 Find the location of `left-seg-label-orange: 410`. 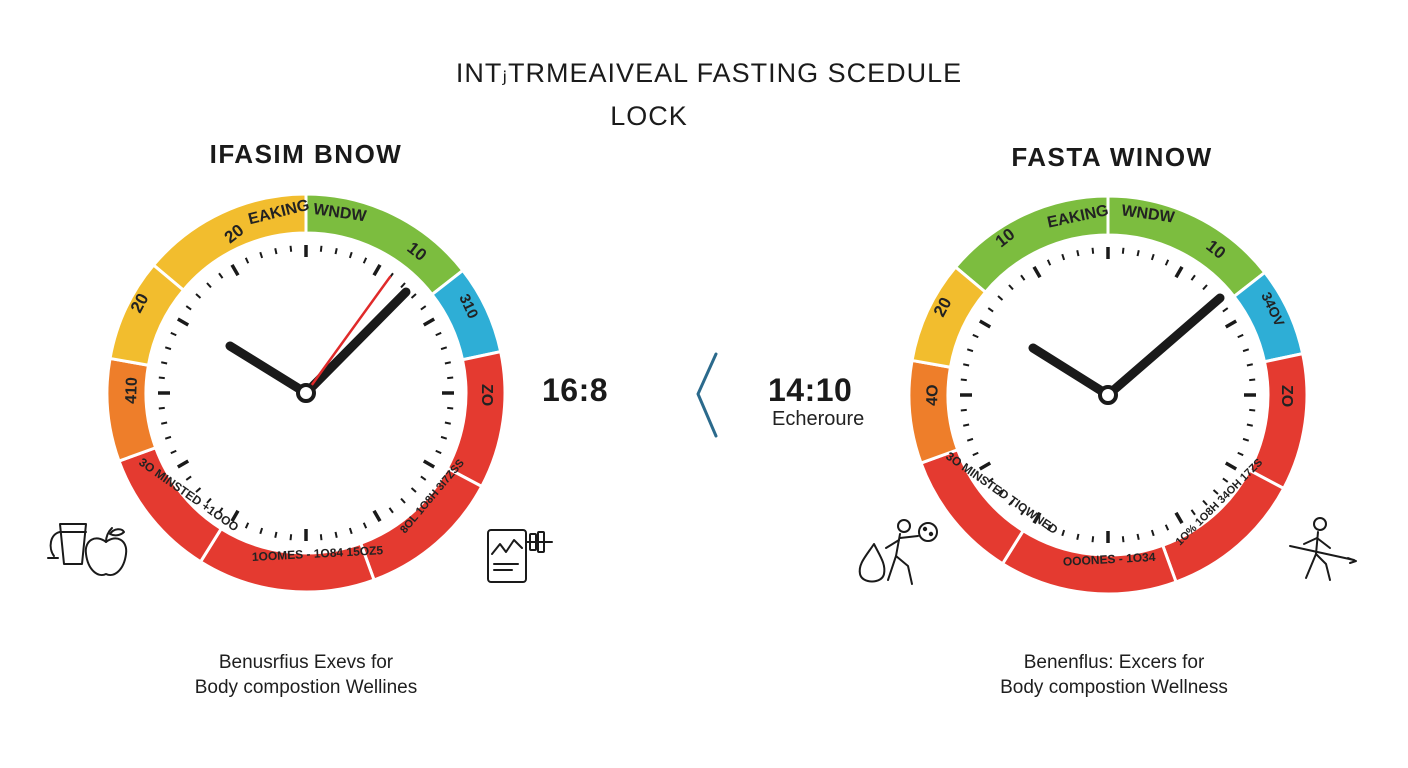

left-seg-label-orange: 410 is located at coordinates (132, 390).